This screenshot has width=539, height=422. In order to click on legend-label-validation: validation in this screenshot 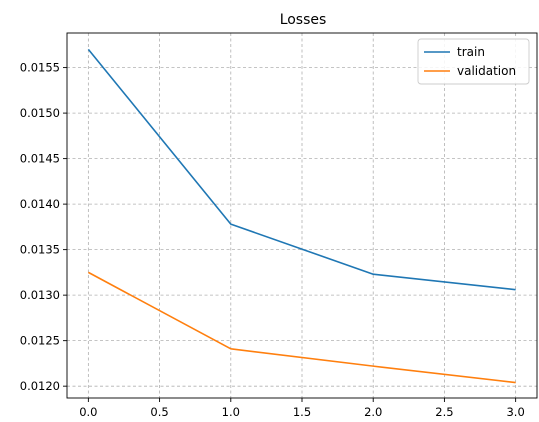, I will do `click(486, 71)`.